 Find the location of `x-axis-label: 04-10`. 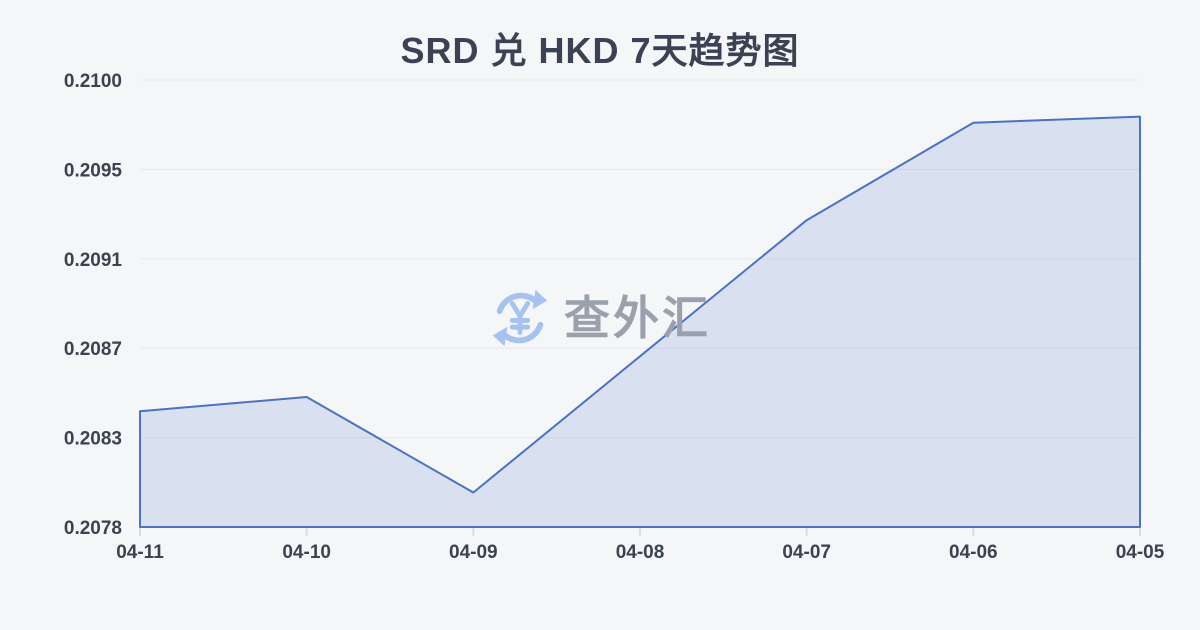

x-axis-label: 04-10 is located at coordinates (306, 552).